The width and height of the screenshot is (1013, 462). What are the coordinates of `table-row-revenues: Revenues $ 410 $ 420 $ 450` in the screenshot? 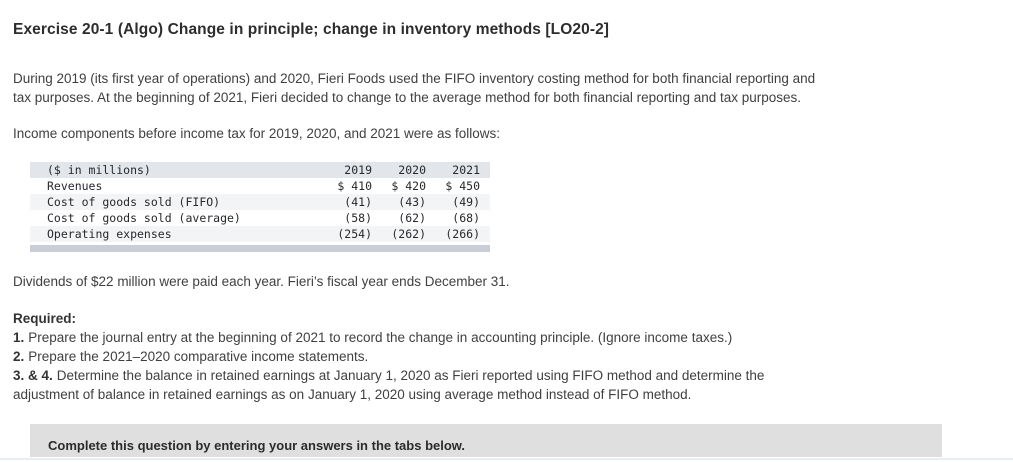 It's located at (260, 186).